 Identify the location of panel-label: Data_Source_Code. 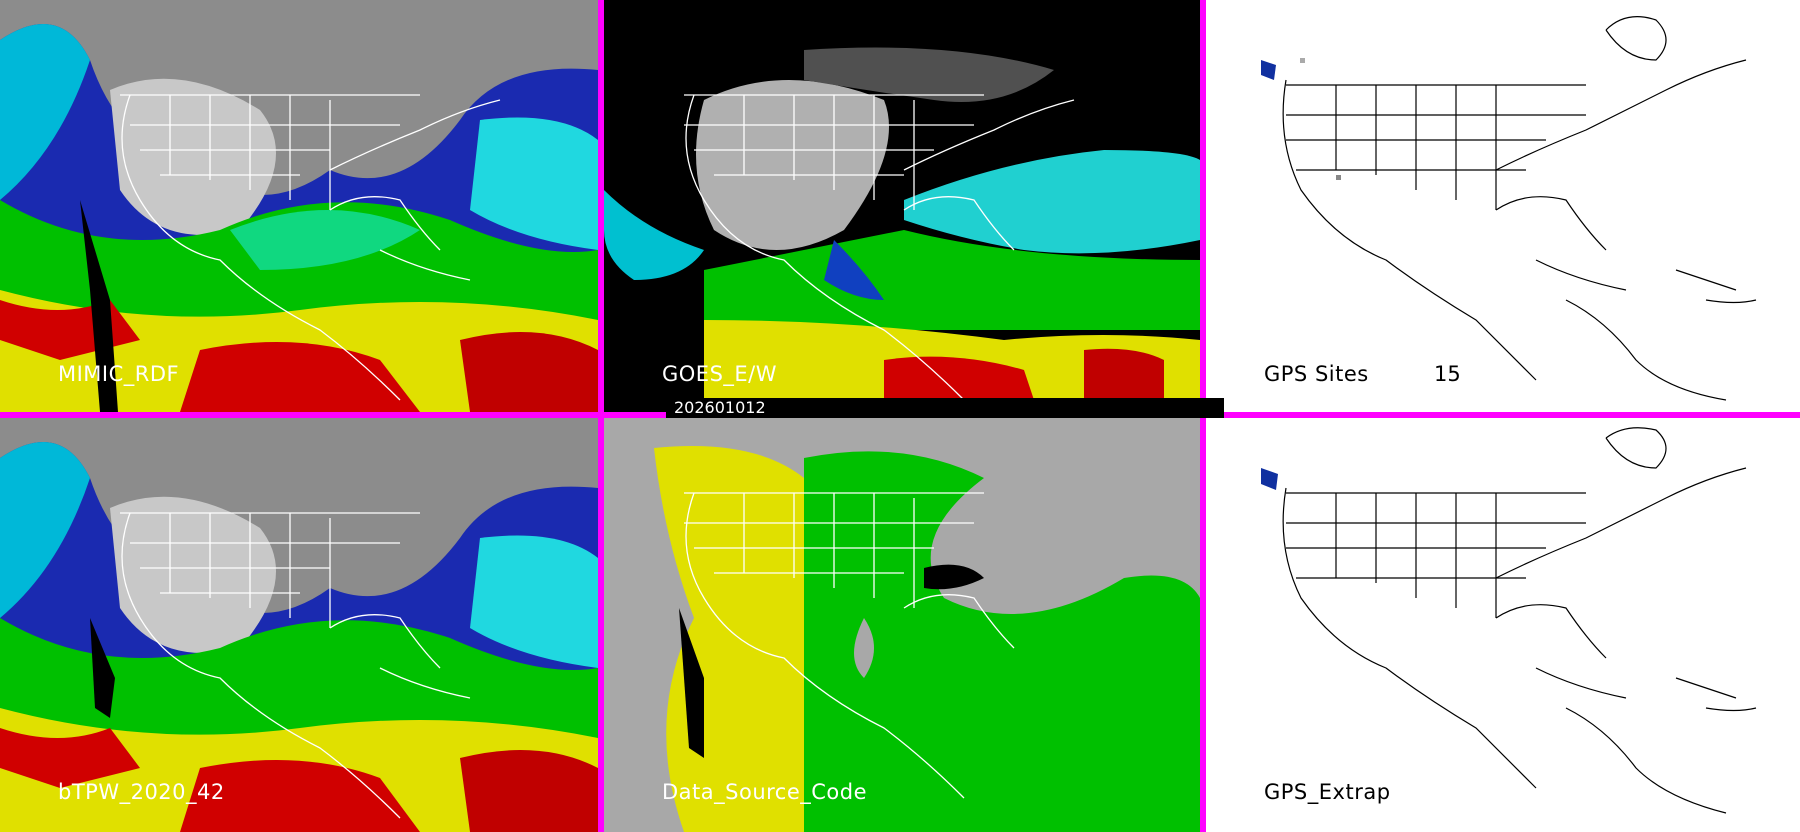
(765, 792).